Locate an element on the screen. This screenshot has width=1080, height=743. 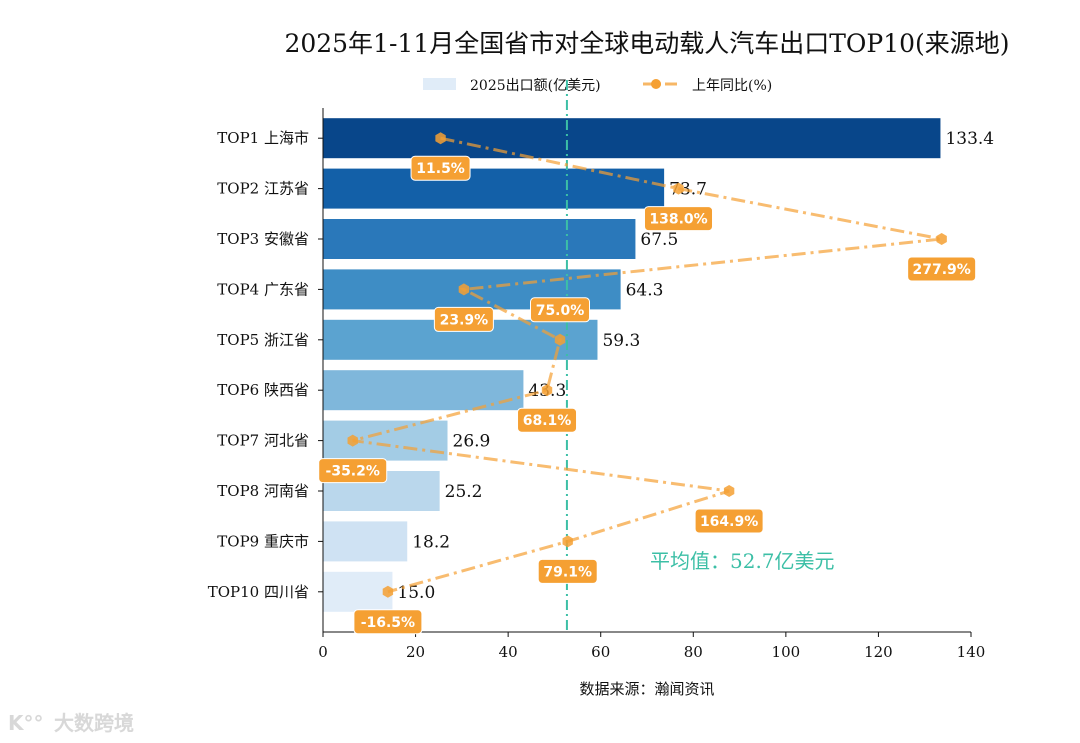
legend-line-marker is located at coordinates (656, 84).